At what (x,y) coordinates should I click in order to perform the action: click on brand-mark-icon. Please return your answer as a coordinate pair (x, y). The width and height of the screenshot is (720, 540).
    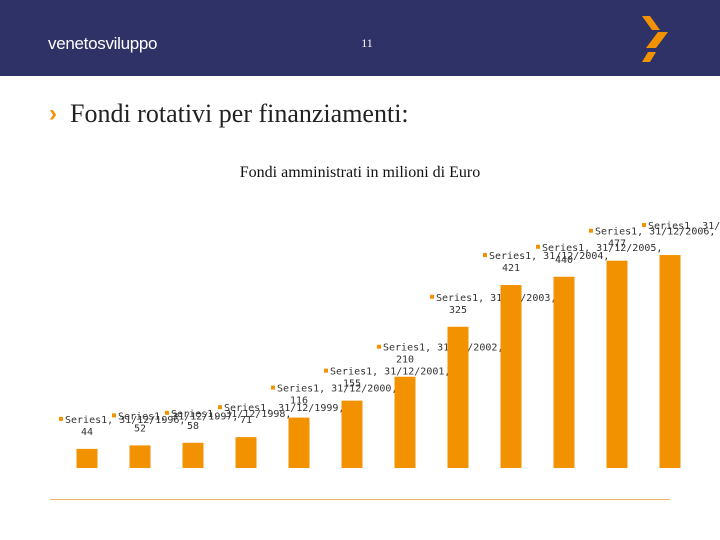
    Looking at the image, I should click on (655, 39).